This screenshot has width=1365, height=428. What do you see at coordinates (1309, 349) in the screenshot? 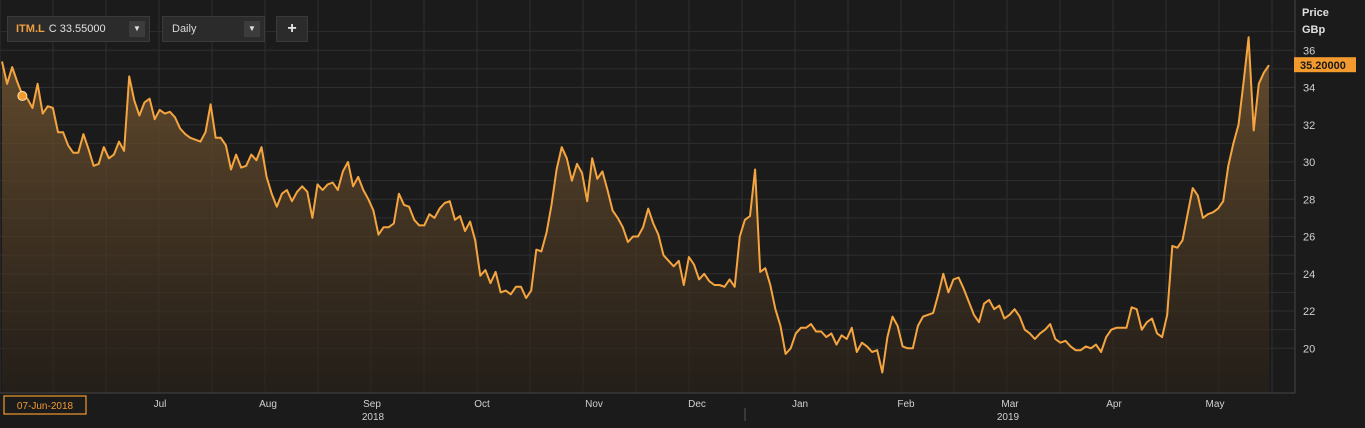
I see `y-tick-label: 20` at bounding box center [1309, 349].